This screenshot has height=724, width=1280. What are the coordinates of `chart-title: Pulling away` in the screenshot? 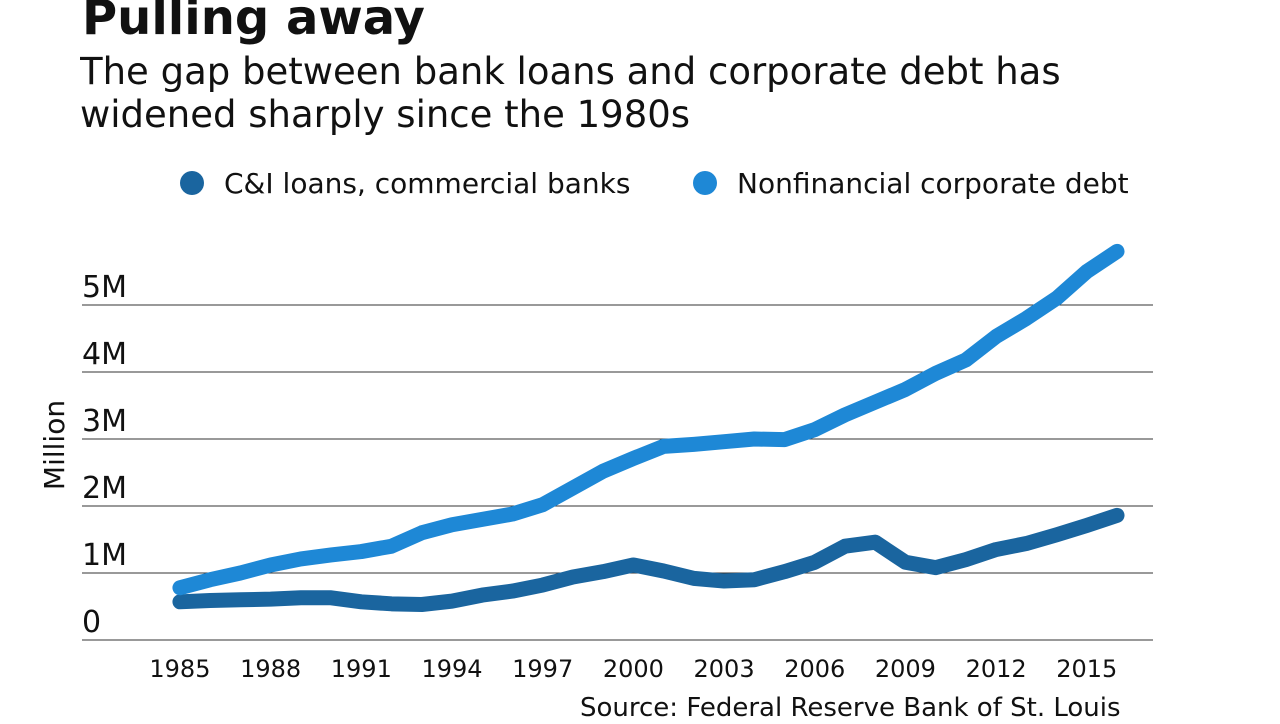 It's located at (253, 23).